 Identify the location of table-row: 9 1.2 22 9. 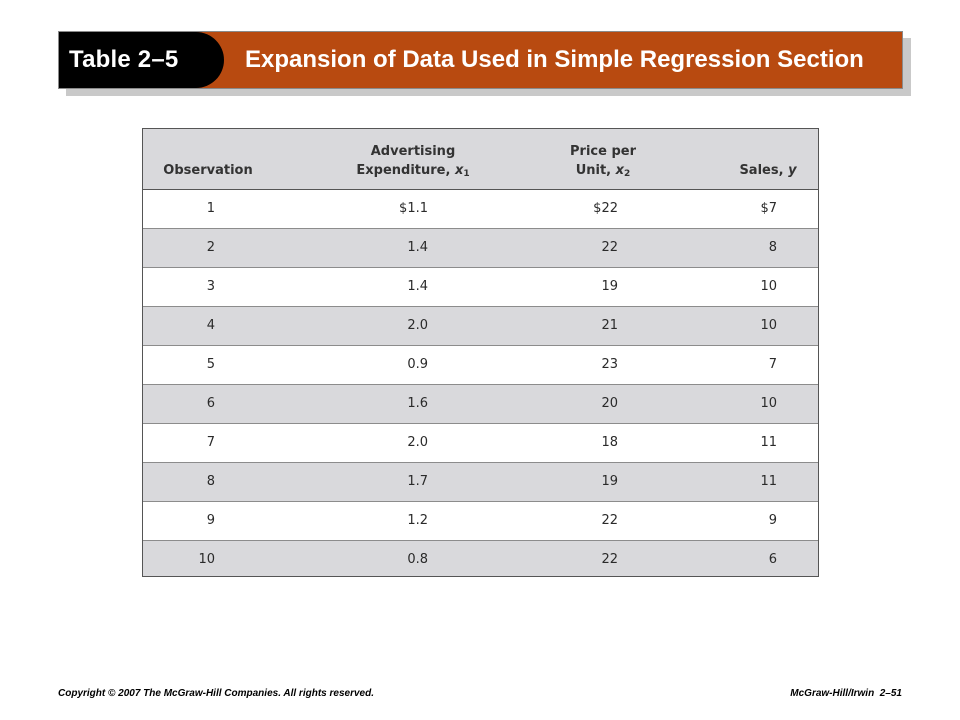
(480, 521).